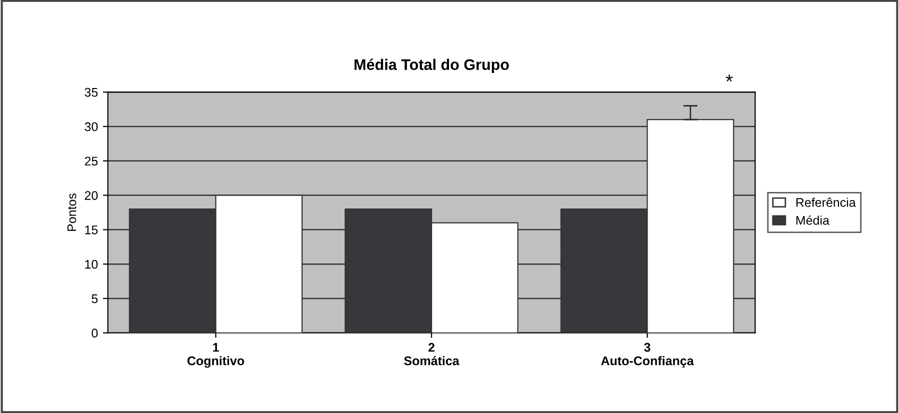  Describe the element at coordinates (91, 230) in the screenshot. I see `y-tick-label: 15` at that location.